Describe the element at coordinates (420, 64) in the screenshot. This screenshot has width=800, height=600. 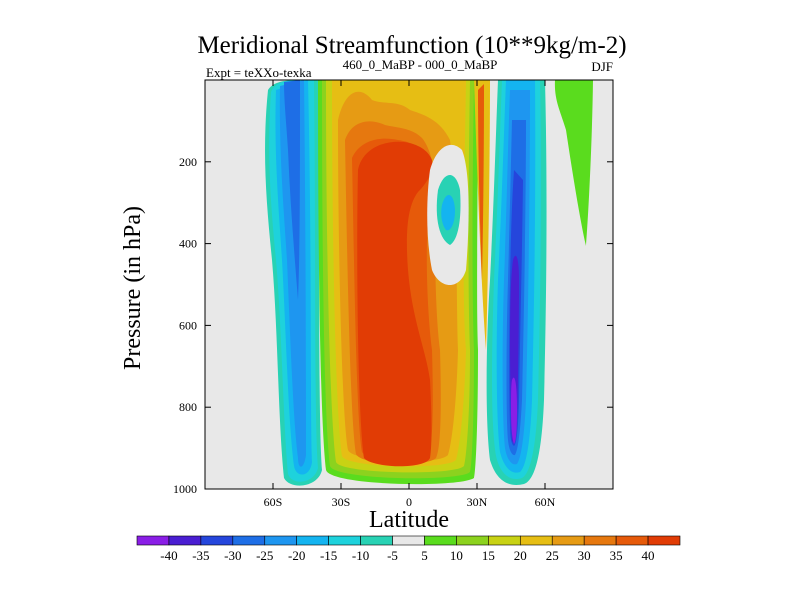
I see `period-label: 460_0_MaBP - 000_0_MaBP` at that location.